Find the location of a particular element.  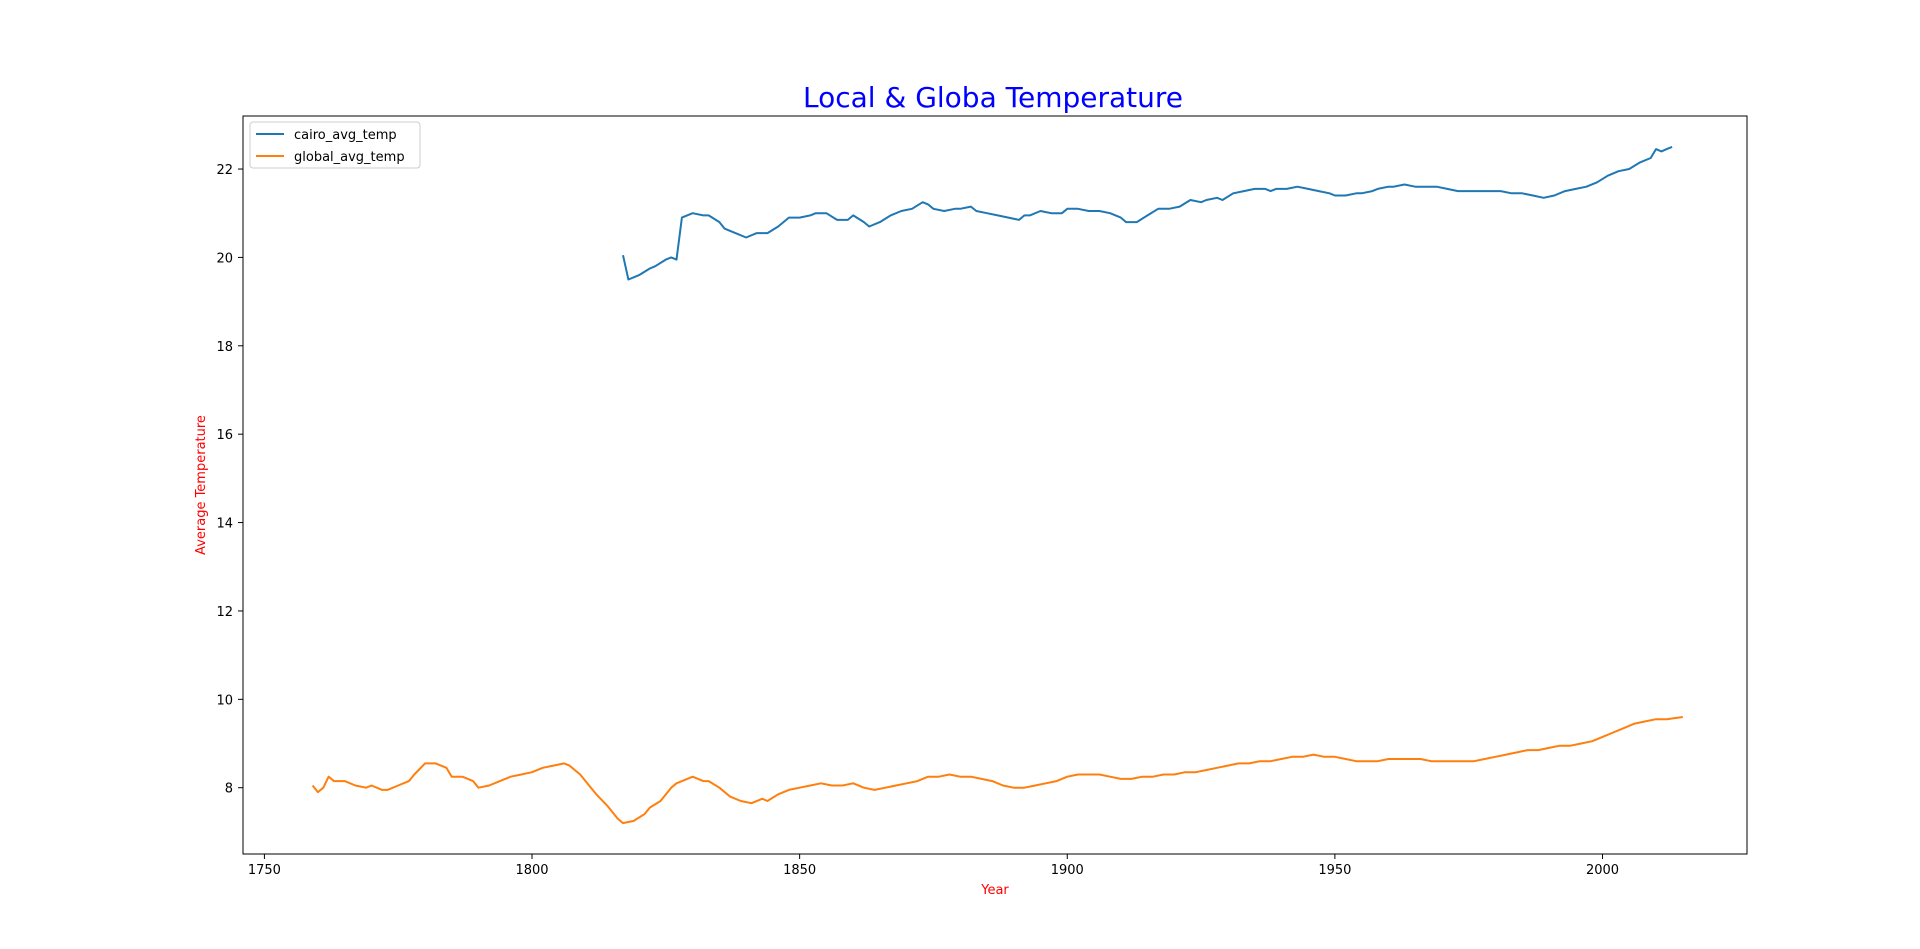

legend-box is located at coordinates (335, 145).